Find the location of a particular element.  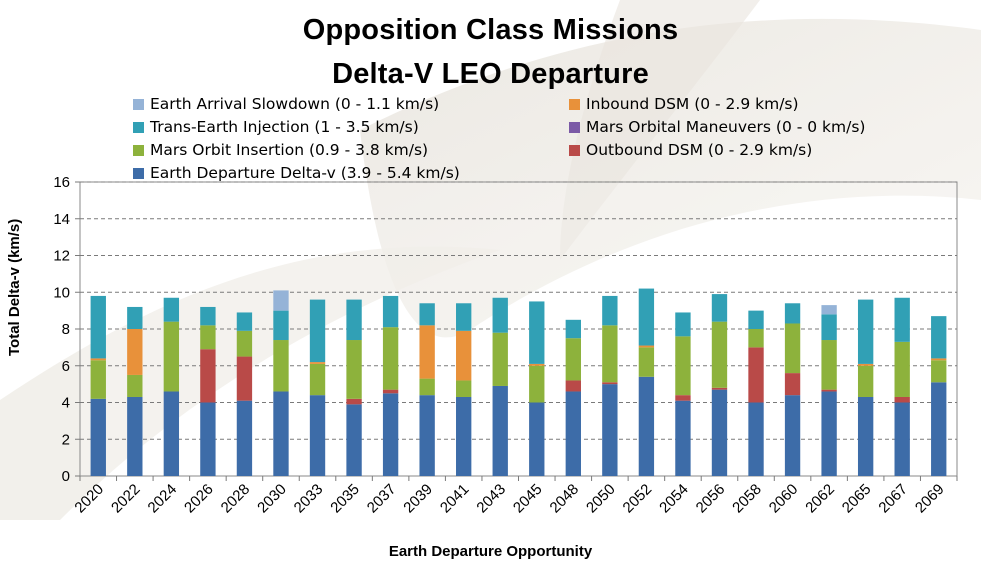

y-tick-label: 16 is located at coordinates (61, 182).